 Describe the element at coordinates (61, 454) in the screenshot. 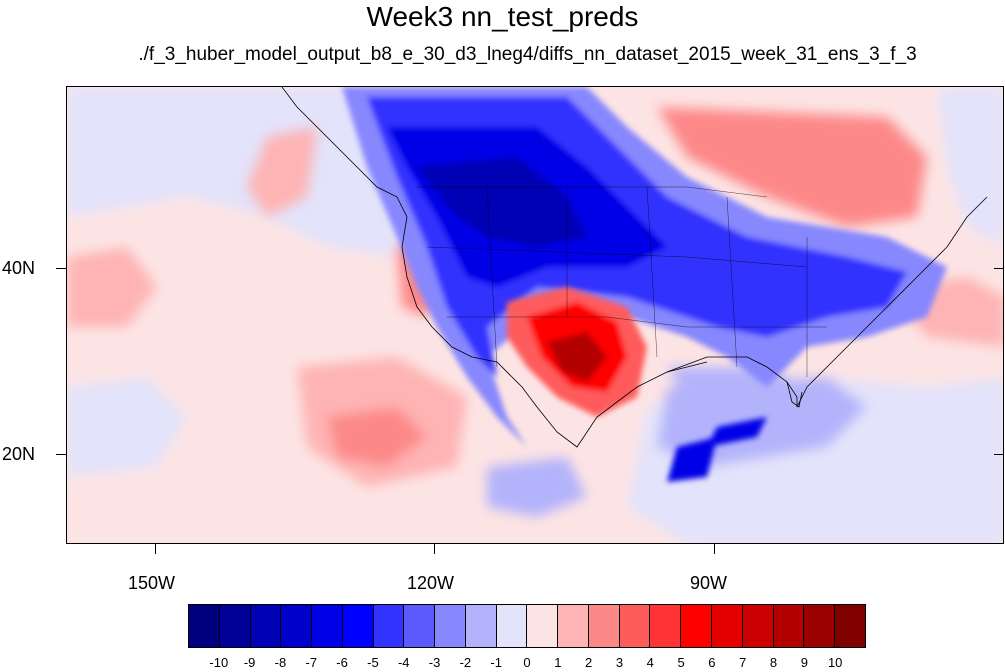

I see `lat-tick-mark-20n` at that location.